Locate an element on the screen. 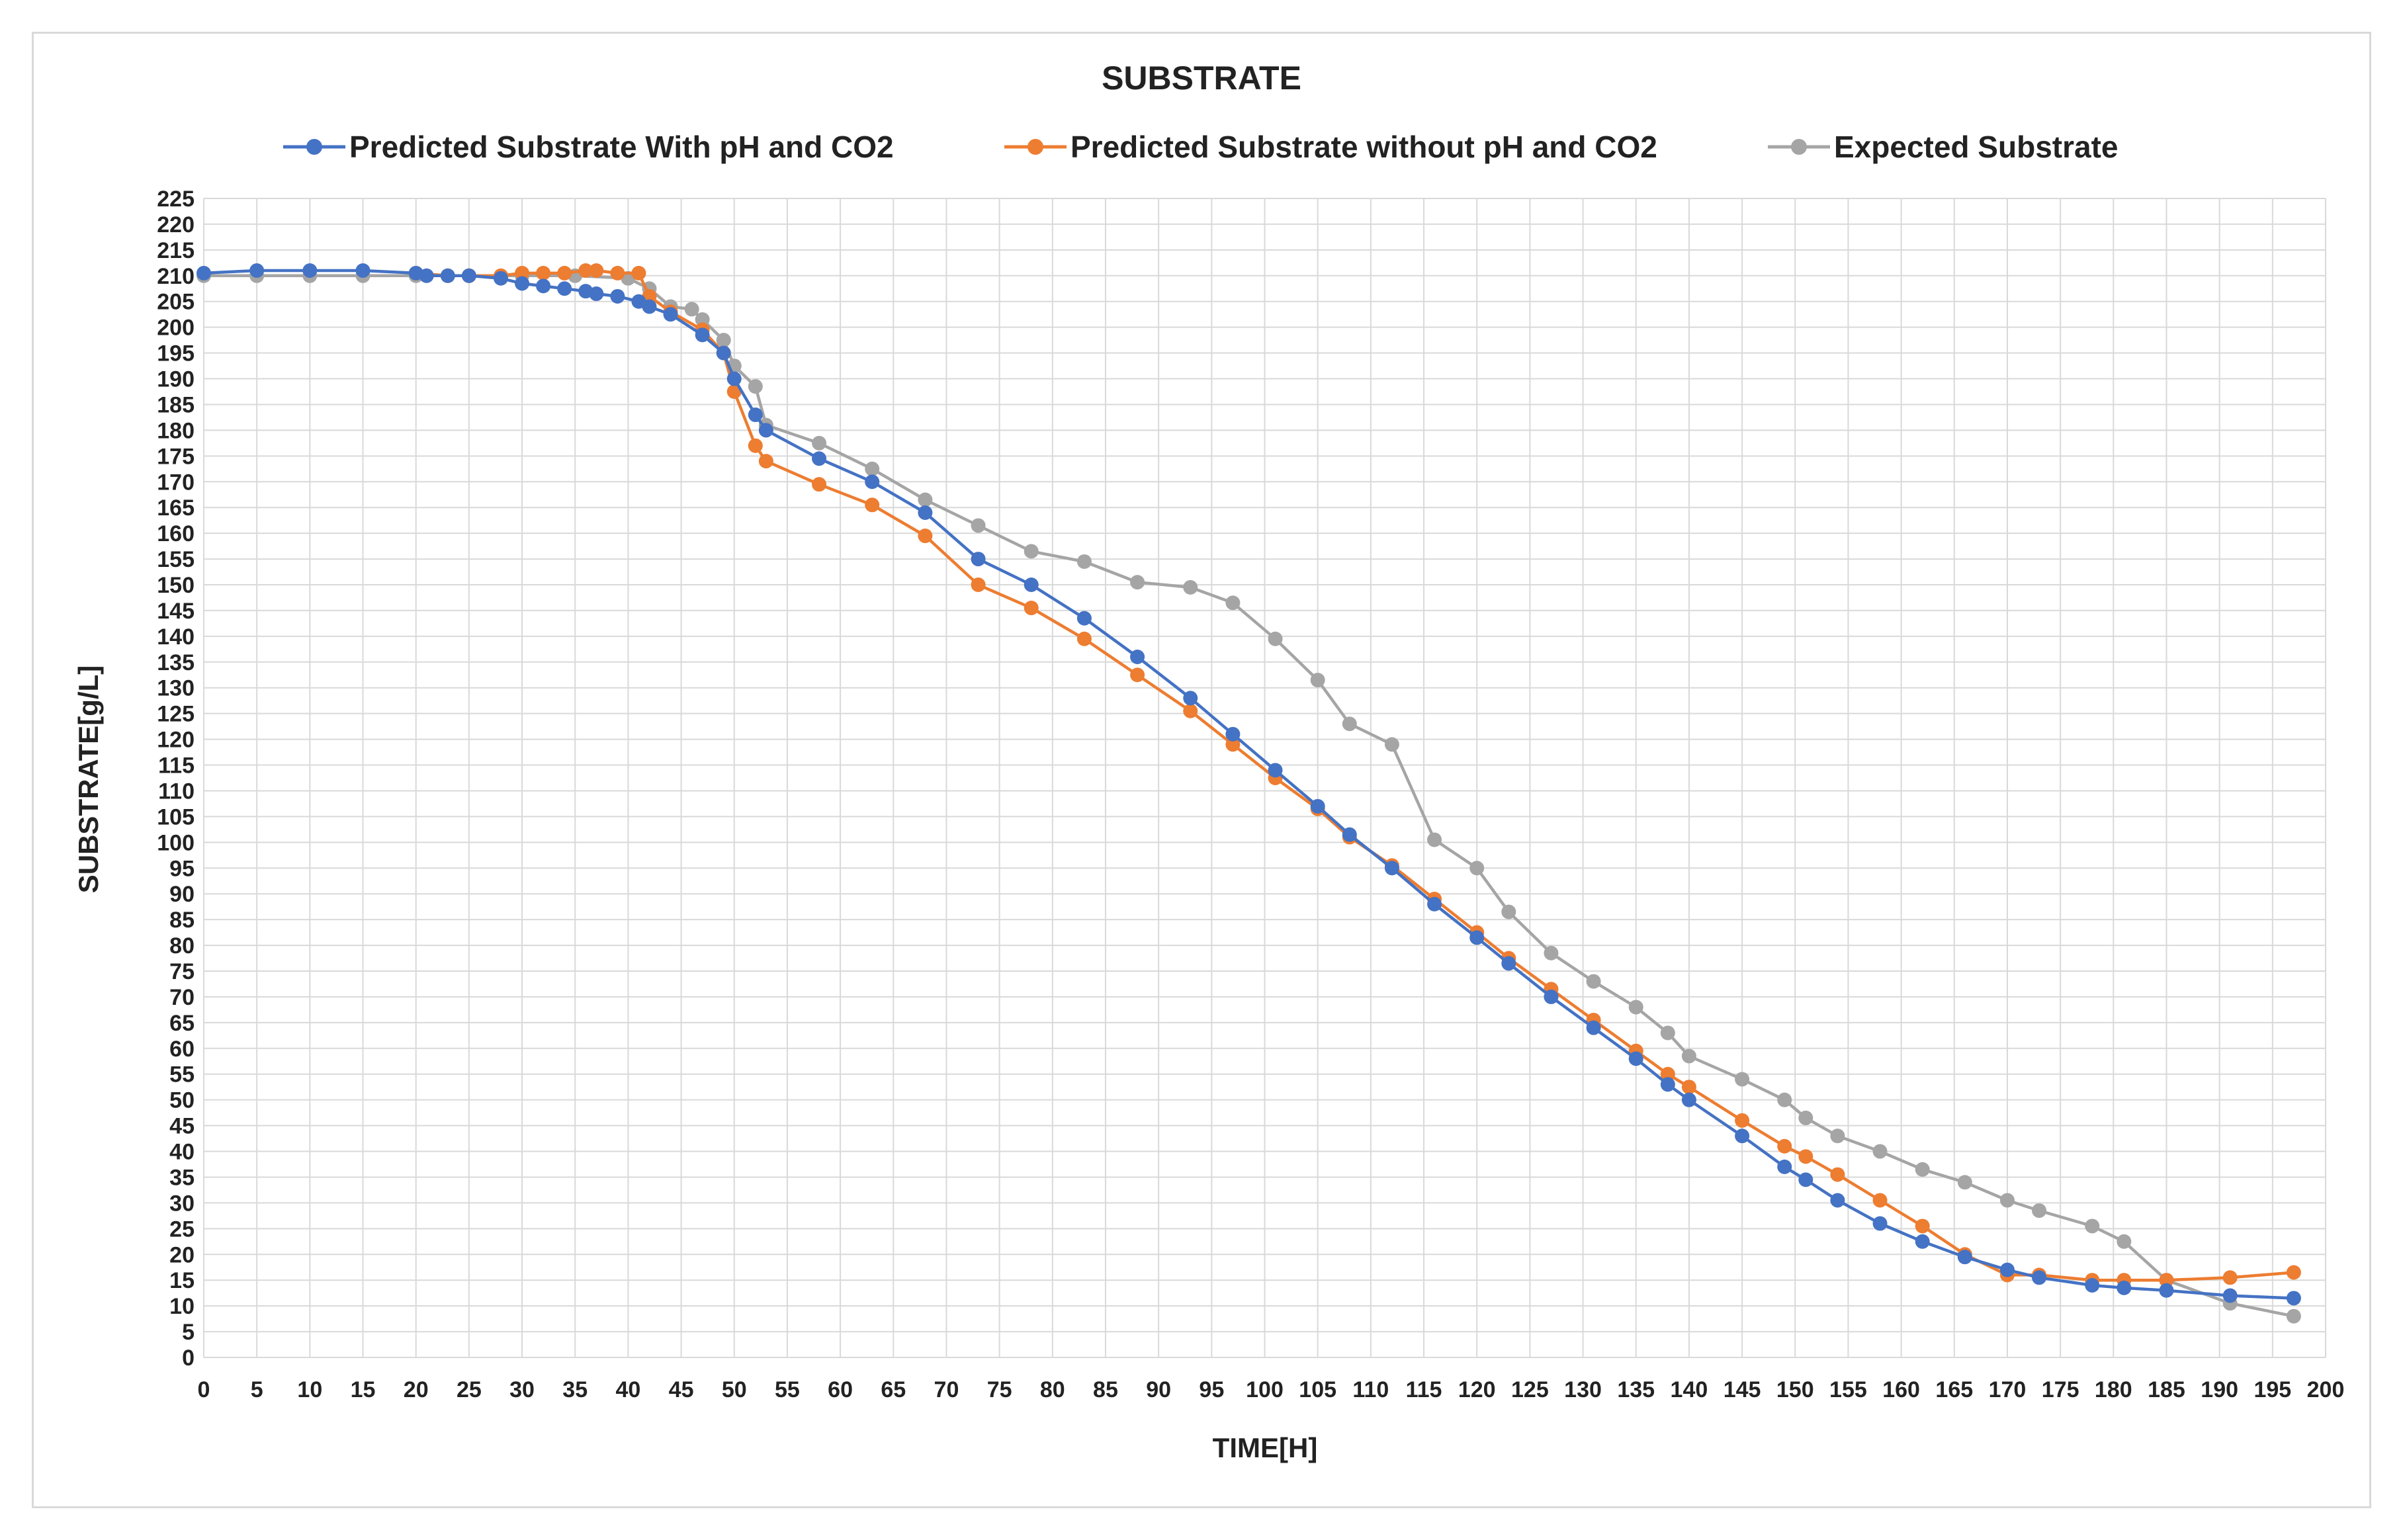 The height and width of the screenshot is (1540, 2403). y-tick-label: 15 is located at coordinates (182, 1280).